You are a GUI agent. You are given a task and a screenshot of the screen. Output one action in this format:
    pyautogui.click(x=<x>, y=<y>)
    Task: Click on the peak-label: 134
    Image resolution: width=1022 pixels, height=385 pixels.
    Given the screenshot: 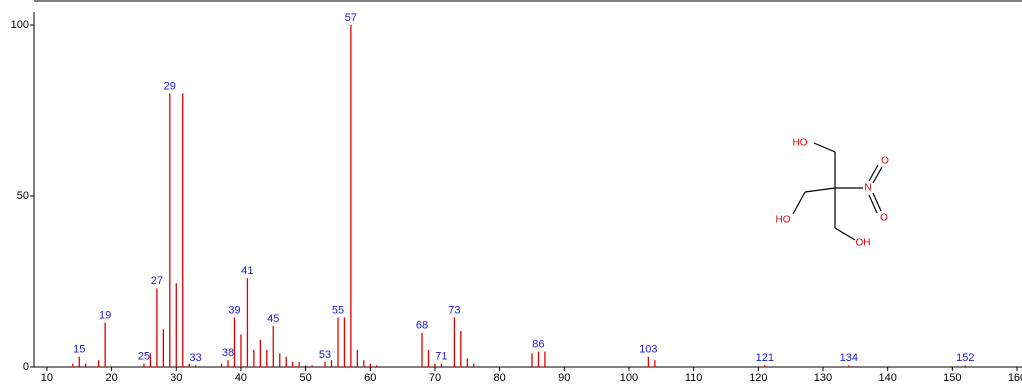 What is the action you would take?
    pyautogui.click(x=849, y=358)
    